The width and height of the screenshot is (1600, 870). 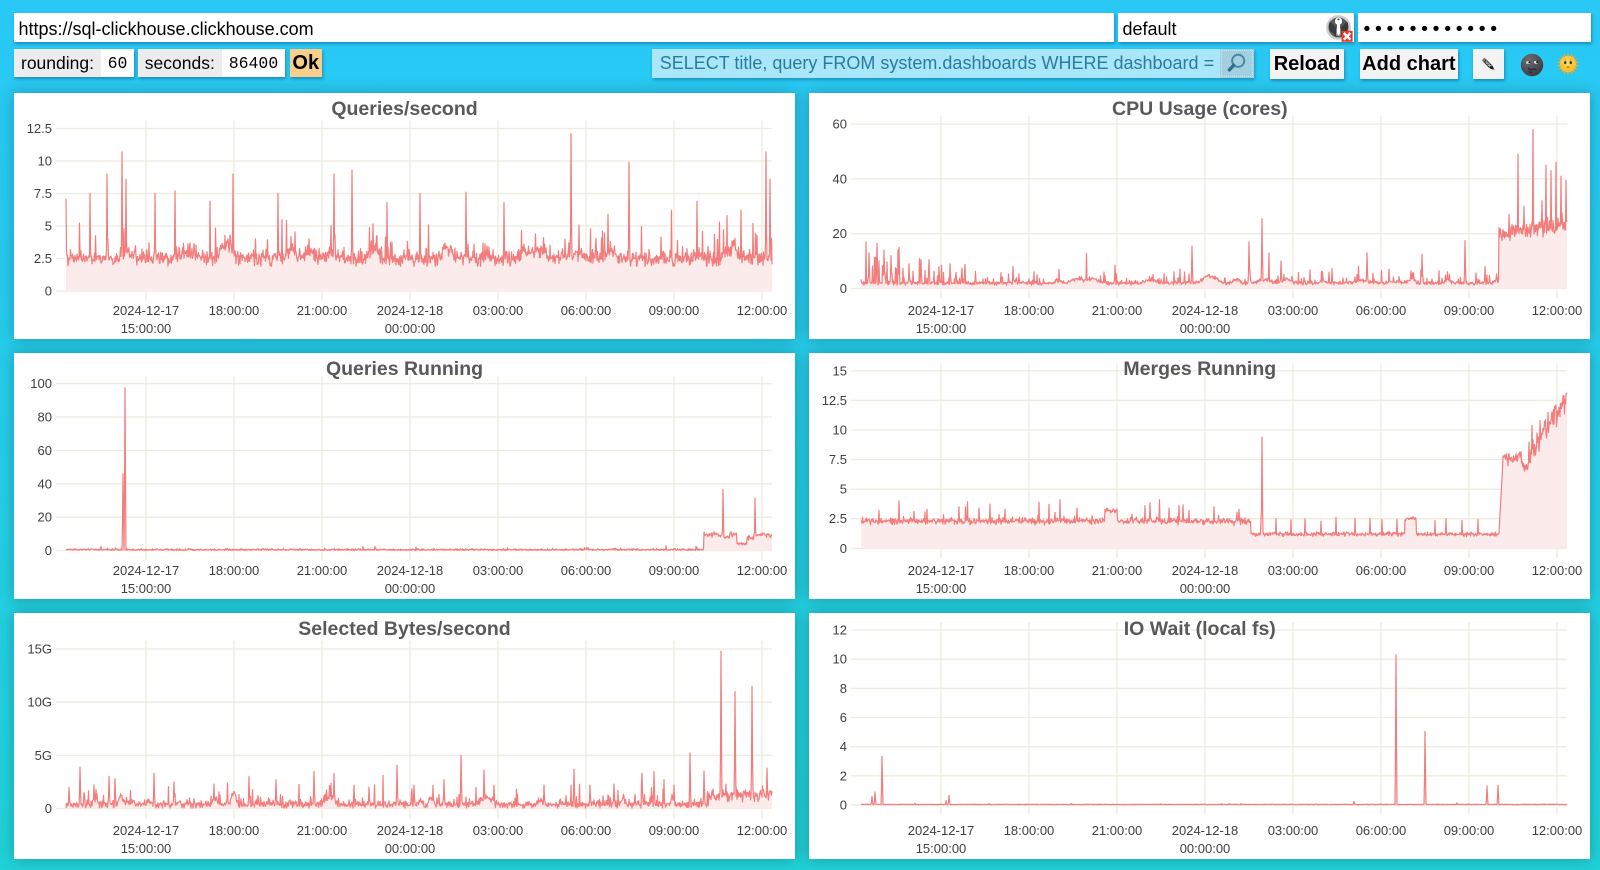 I want to click on svg-text: 100, so click(x=41, y=383).